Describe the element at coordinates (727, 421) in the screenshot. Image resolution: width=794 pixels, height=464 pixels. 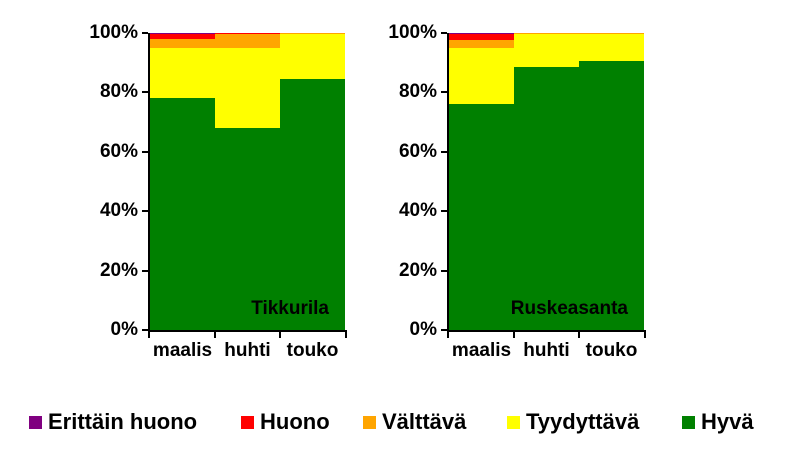
I see `legend-label: Hyvä` at that location.